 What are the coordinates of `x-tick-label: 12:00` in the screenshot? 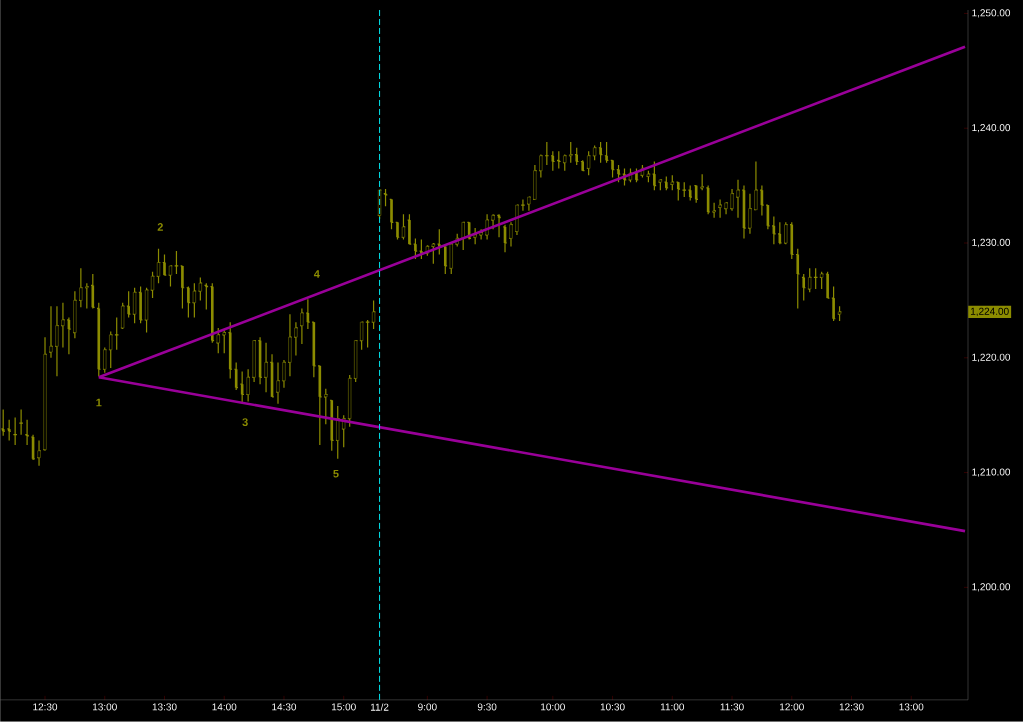 It's located at (792, 707).